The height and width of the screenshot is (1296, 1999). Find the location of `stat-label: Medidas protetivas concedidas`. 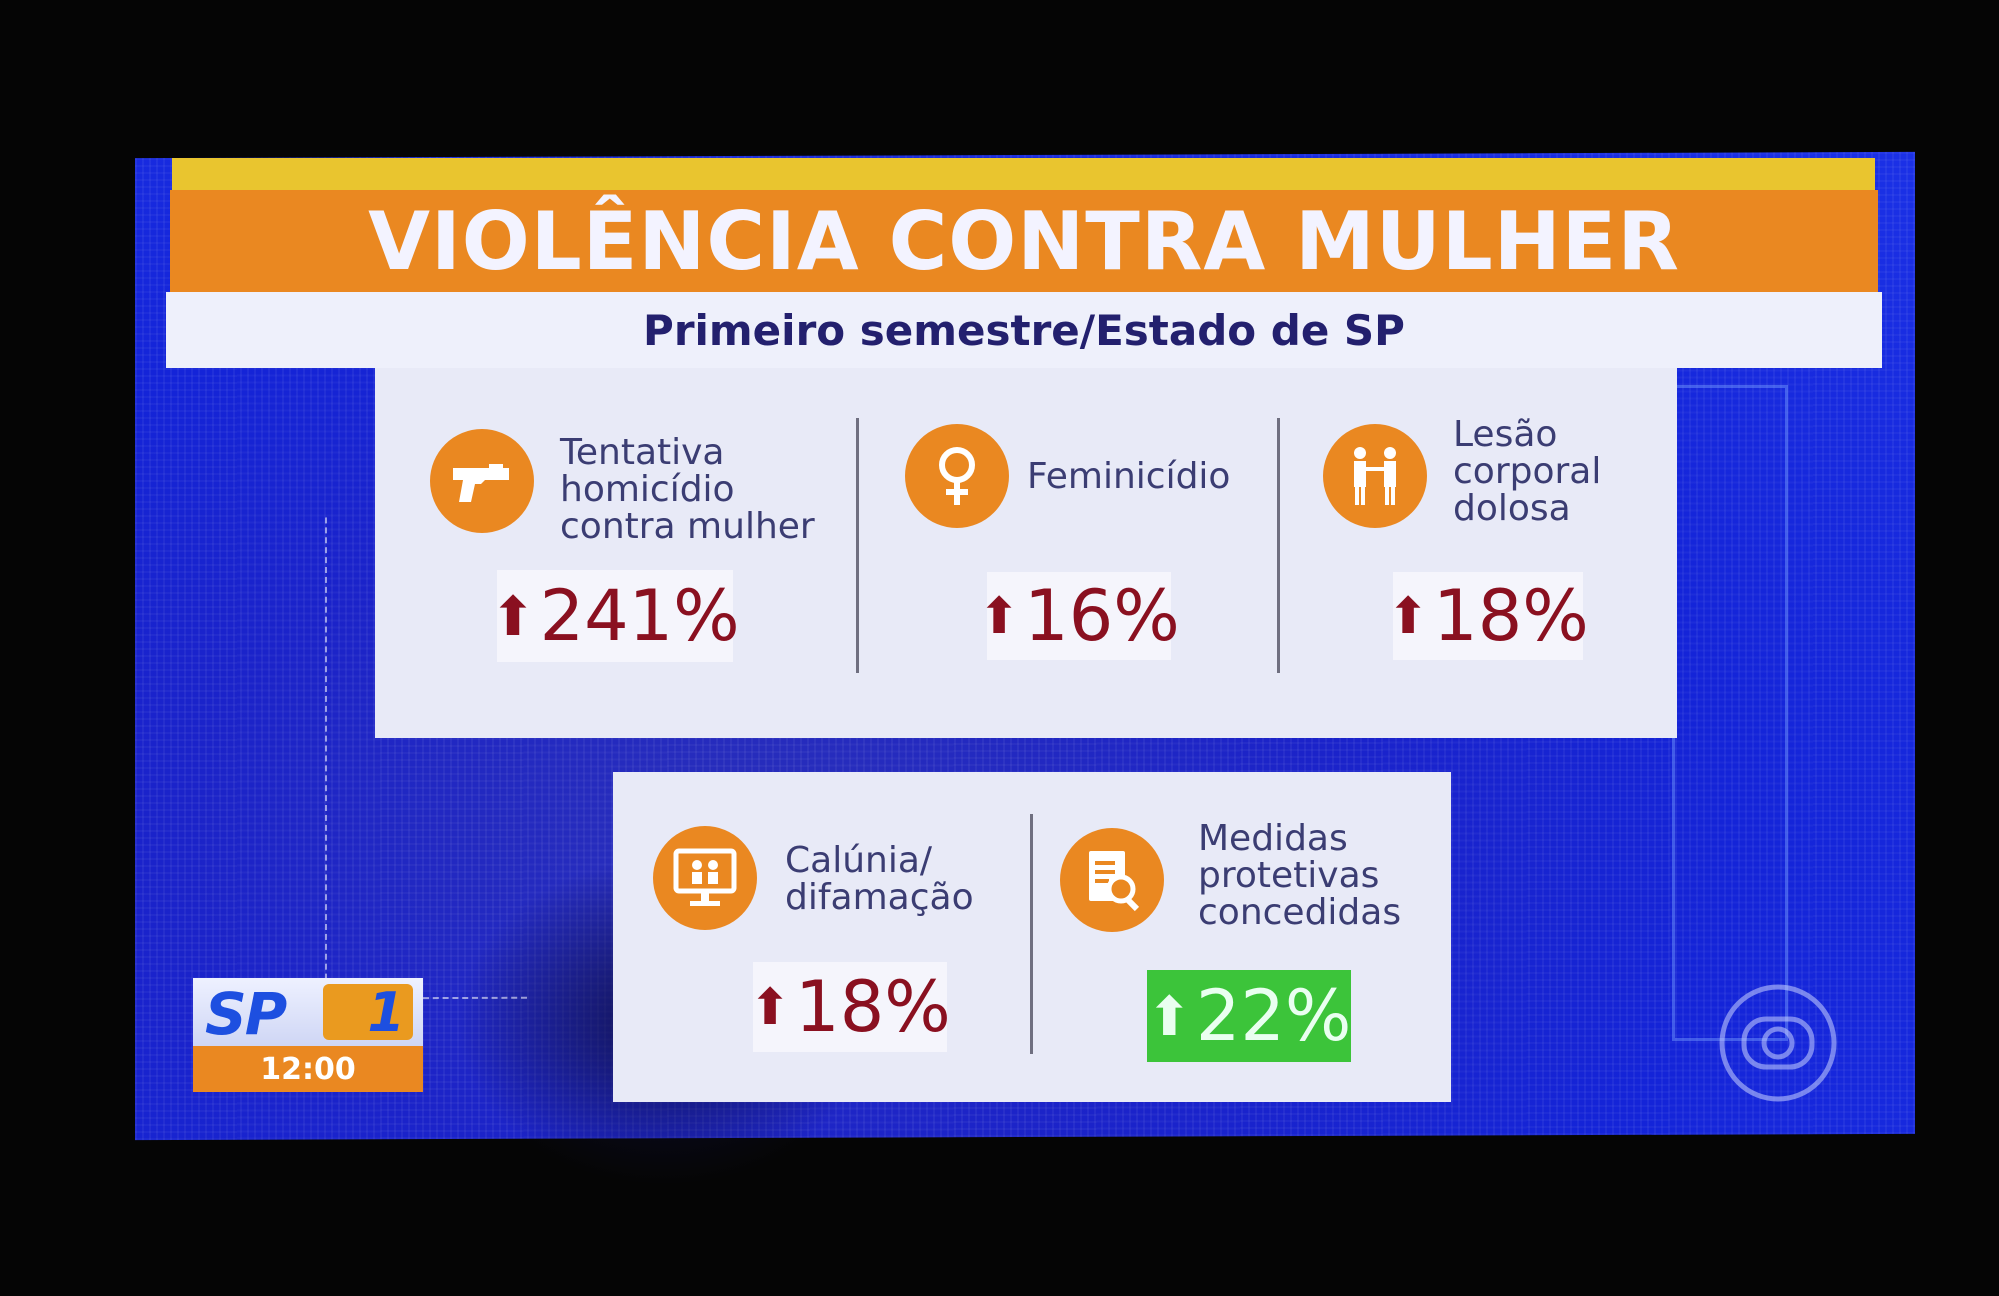

stat-label: Medidas protetivas concedidas is located at coordinates (1300, 875).